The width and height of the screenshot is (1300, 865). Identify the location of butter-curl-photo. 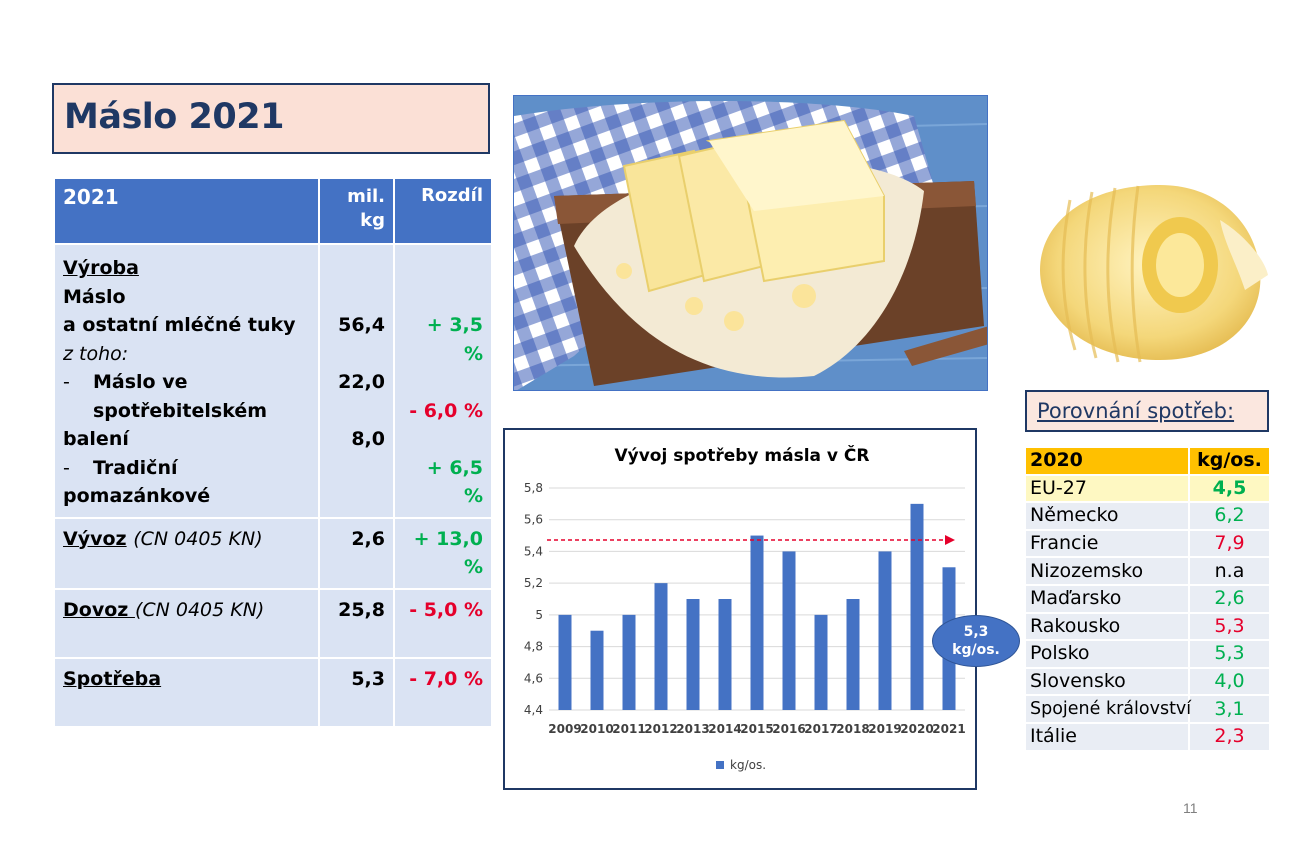
(1150, 275).